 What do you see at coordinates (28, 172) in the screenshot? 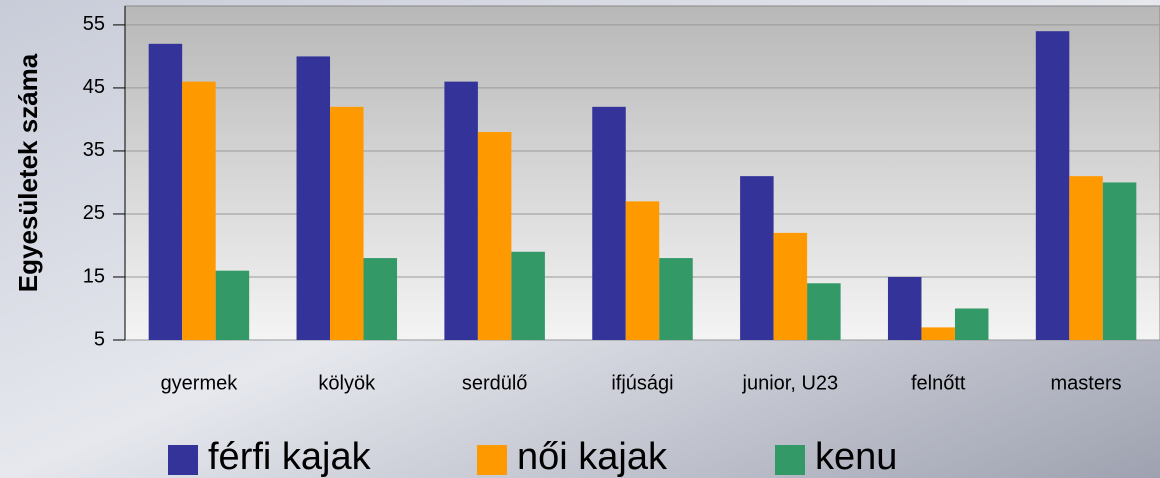
I see `y-axis-label: Egyesületek száma` at bounding box center [28, 172].